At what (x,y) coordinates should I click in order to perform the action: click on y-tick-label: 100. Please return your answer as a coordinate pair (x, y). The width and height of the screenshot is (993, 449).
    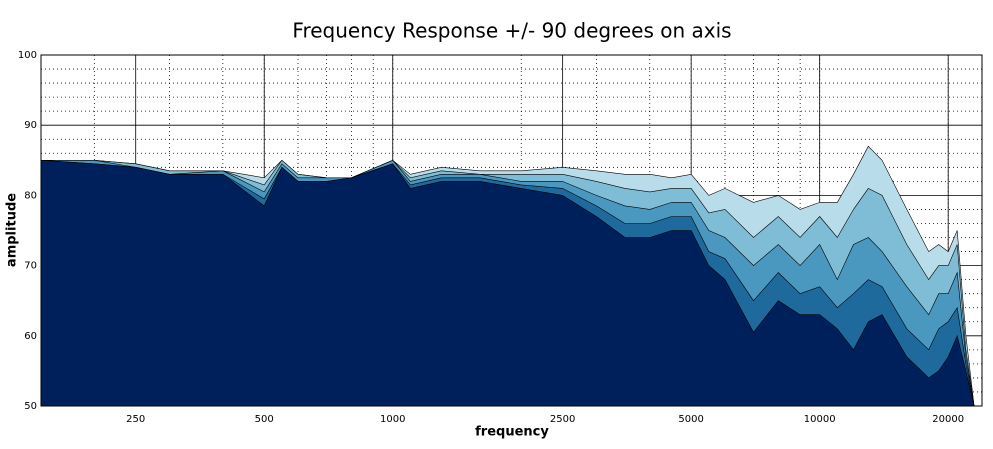
    Looking at the image, I should click on (27, 55).